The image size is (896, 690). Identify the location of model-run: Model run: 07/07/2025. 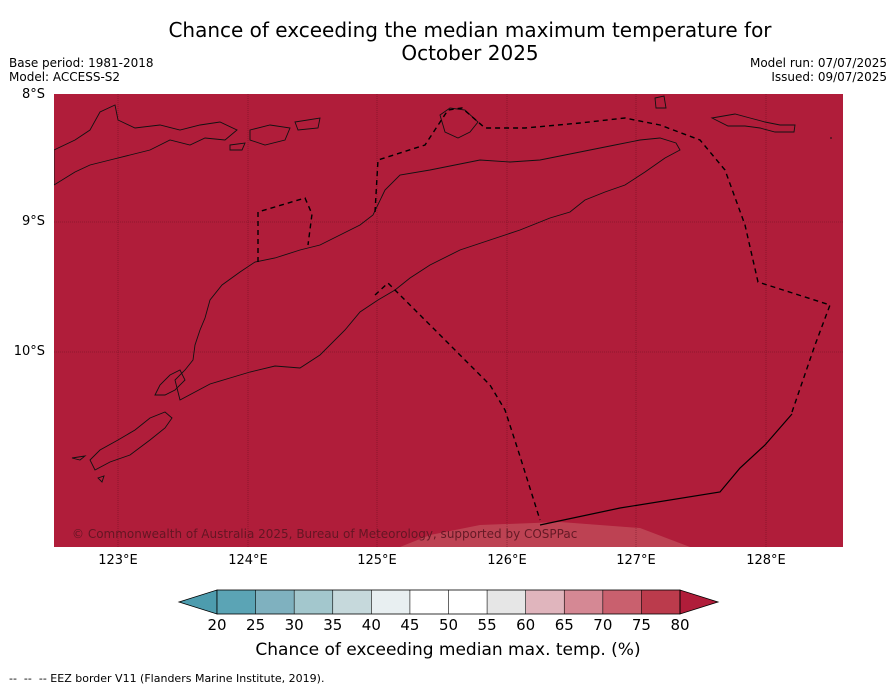
(818, 63).